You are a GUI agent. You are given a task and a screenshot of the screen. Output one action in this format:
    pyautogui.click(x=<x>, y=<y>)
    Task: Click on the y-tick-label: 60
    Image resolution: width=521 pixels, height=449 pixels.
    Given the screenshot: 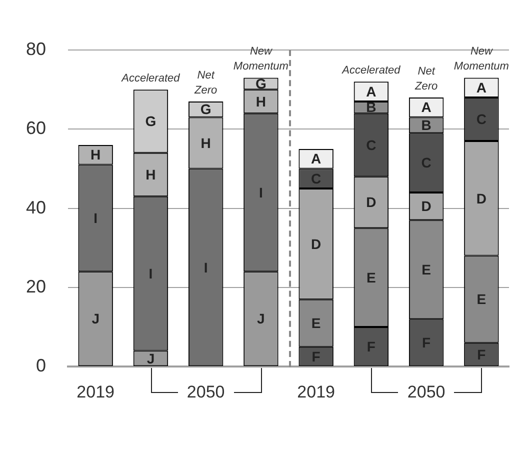 What is the action you would take?
    pyautogui.click(x=36, y=128)
    